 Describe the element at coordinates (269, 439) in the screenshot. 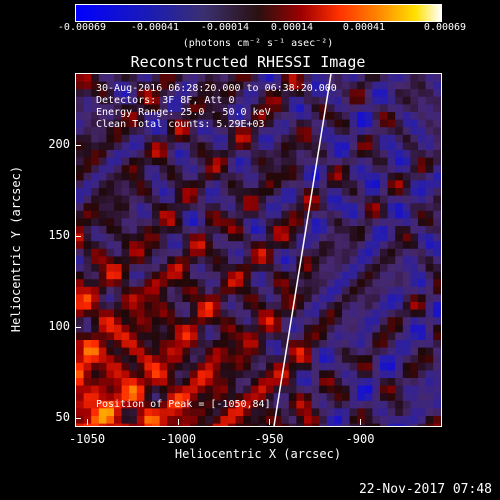

I see `x-tick-label: -950` at that location.